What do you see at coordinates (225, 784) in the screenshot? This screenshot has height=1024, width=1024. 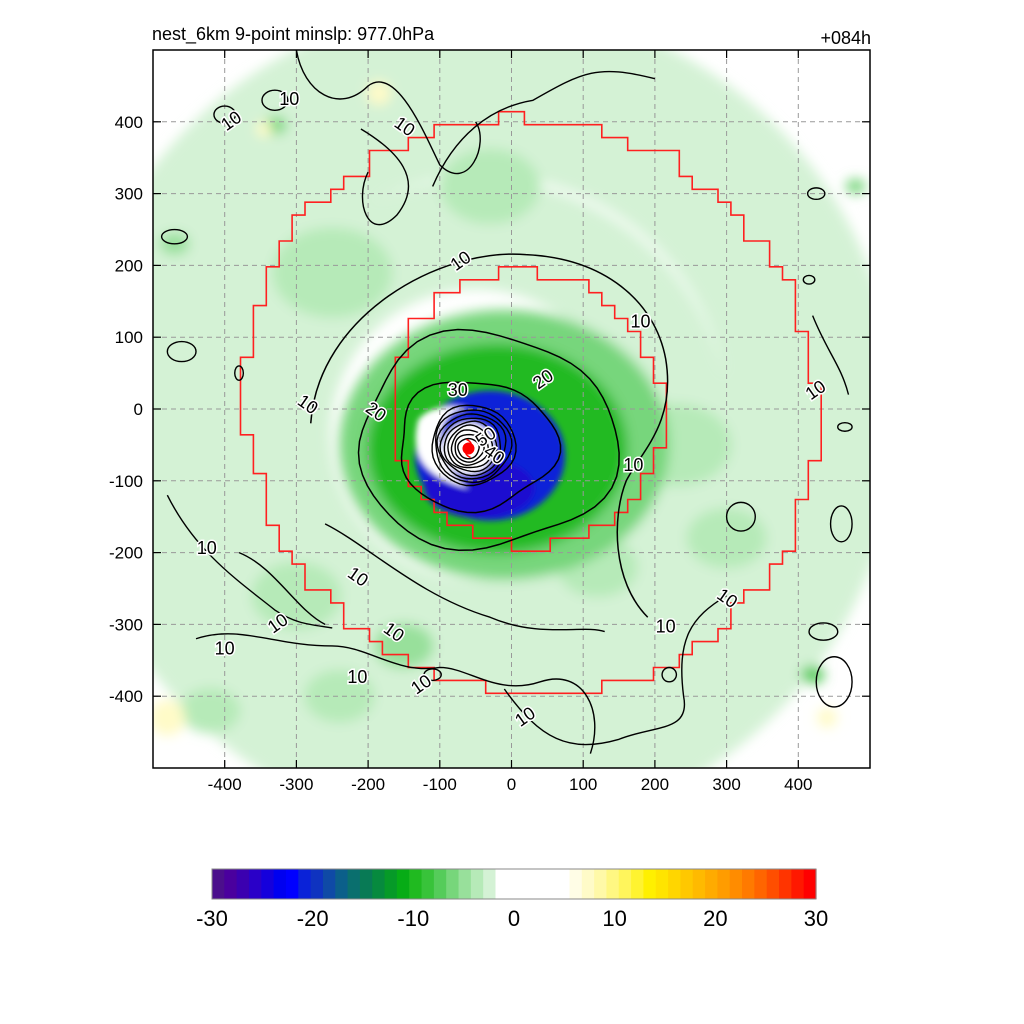 I see `x-tick-label: -400` at bounding box center [225, 784].